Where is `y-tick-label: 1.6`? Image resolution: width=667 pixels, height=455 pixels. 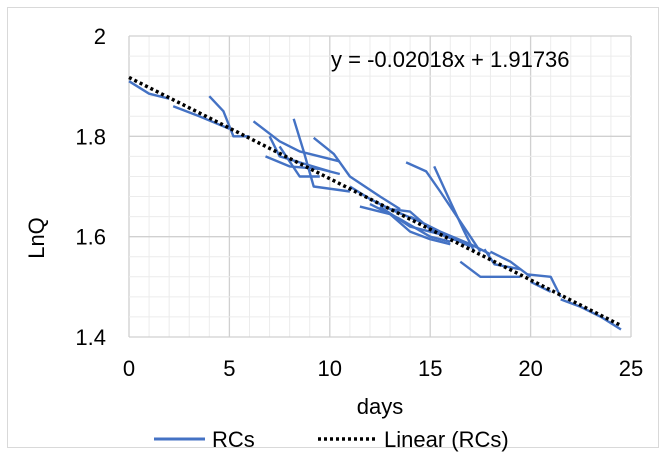
y-tick-label: 1.6 is located at coordinates (90, 237).